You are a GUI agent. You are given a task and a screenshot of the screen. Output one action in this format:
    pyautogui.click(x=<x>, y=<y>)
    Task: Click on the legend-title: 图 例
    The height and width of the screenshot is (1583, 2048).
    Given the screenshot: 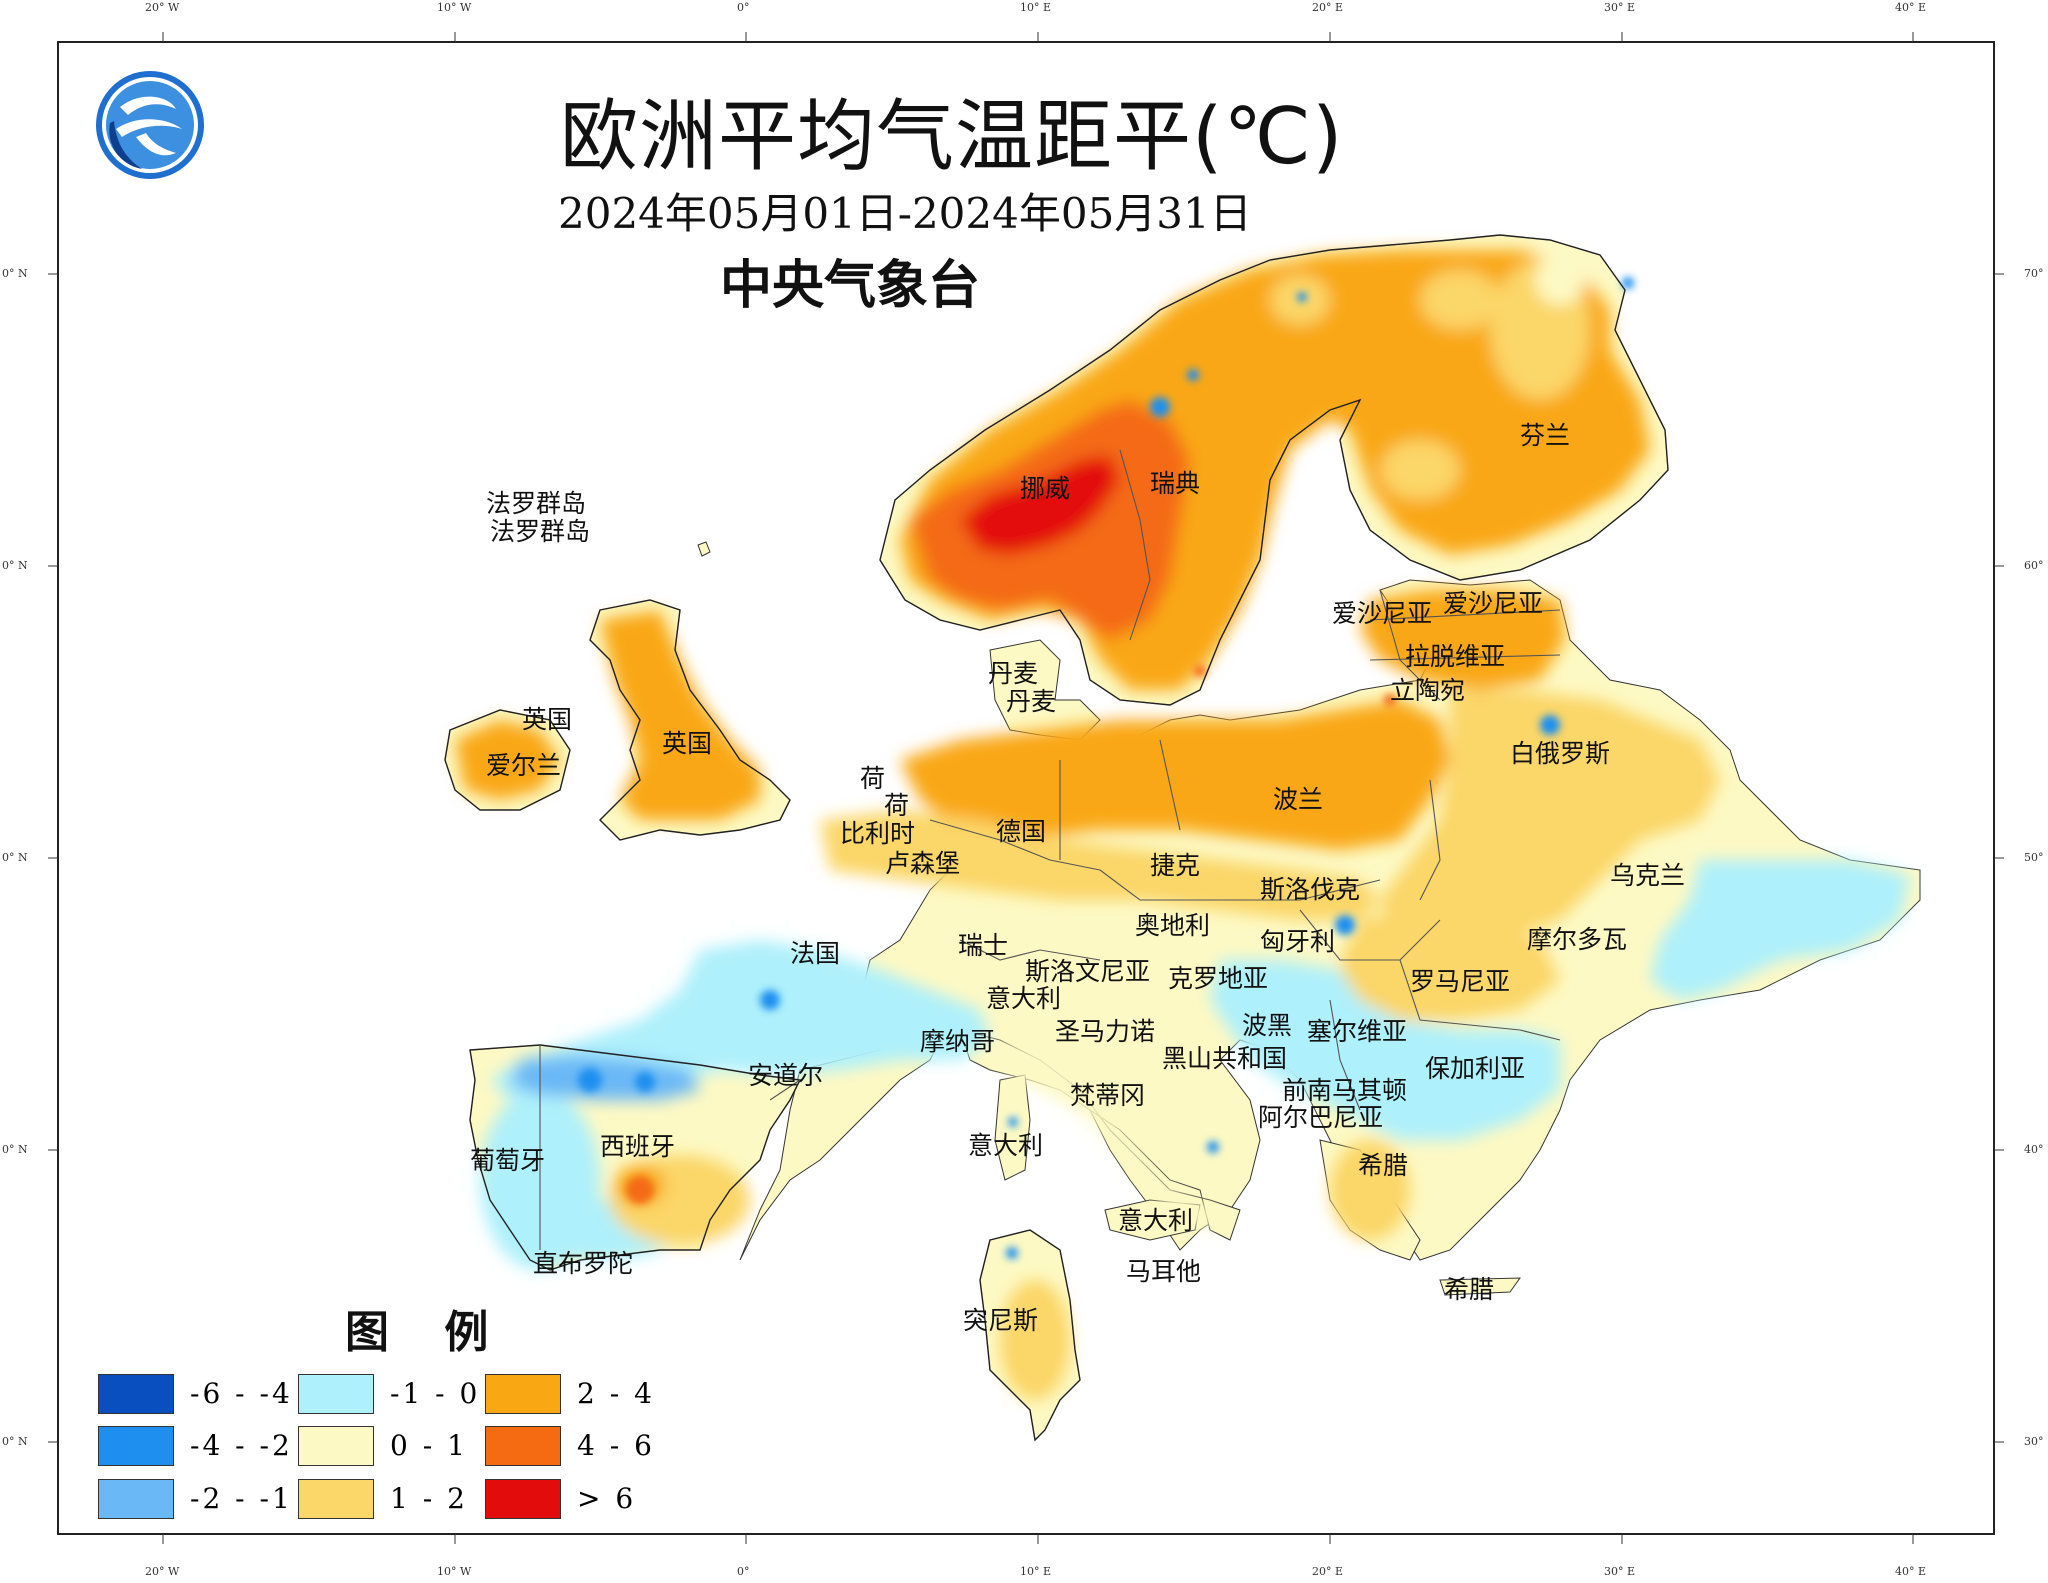 What is the action you would take?
    pyautogui.click(x=427, y=1332)
    